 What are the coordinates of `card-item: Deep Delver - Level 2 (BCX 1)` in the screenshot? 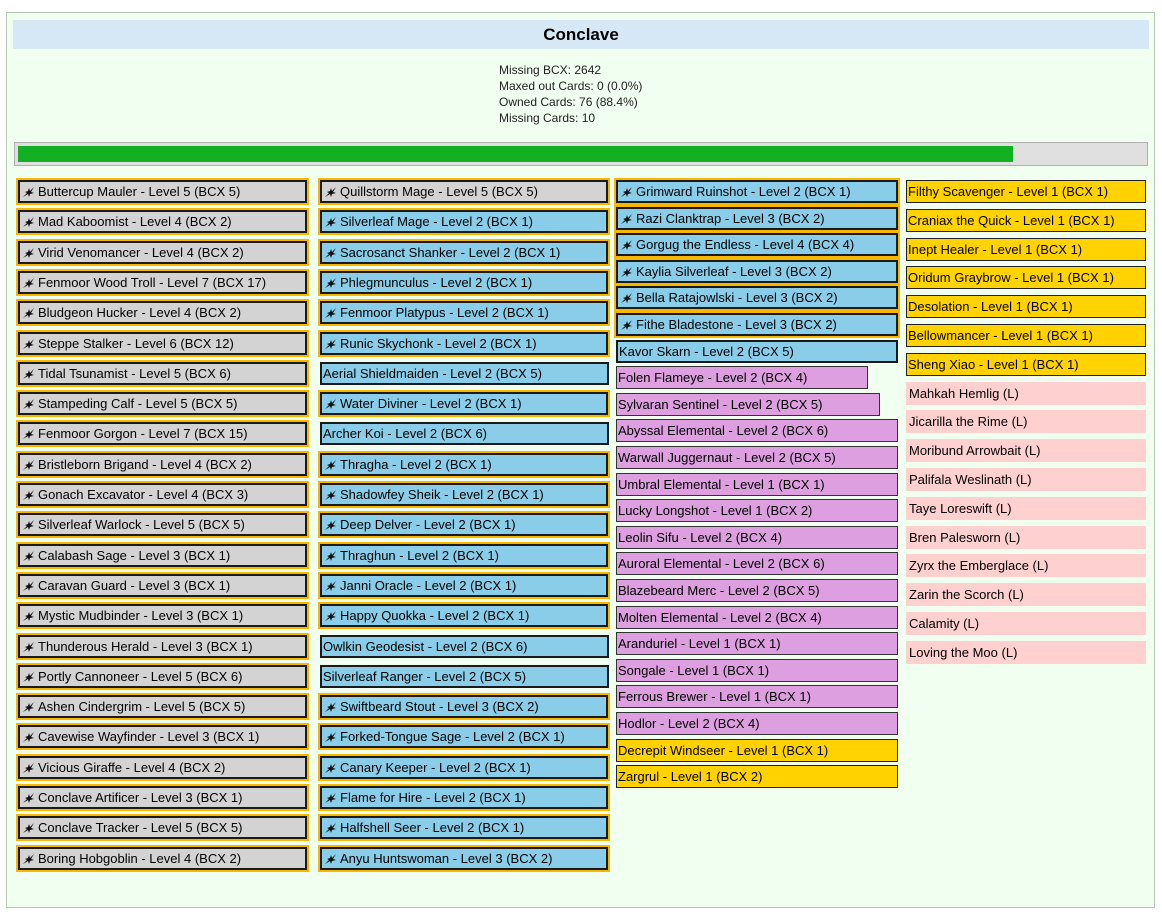 It's located at (464, 524).